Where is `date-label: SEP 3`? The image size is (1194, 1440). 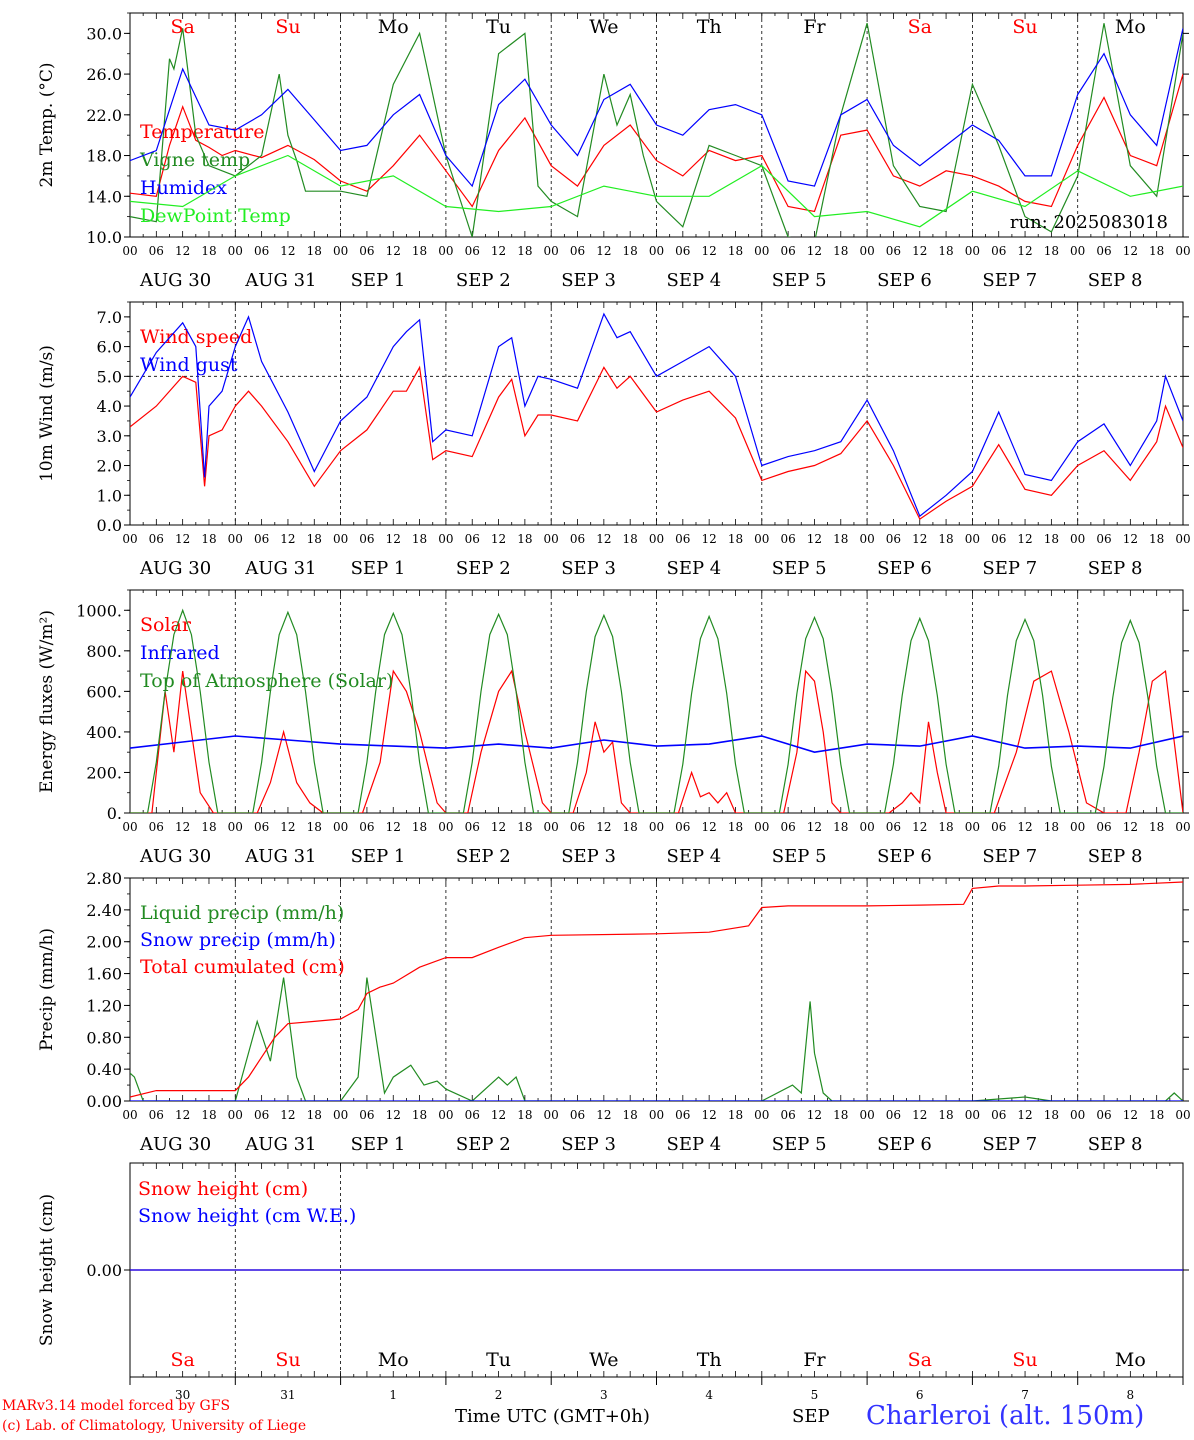
date-label: SEP 3 is located at coordinates (588, 856).